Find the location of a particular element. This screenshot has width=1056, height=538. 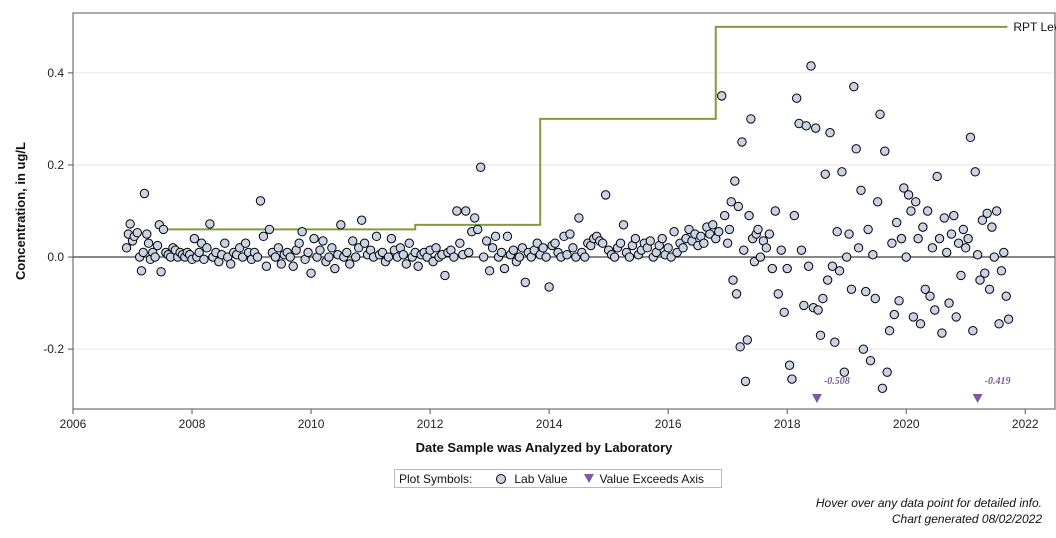

x-tick-label: 2022 is located at coordinates (1025, 424).